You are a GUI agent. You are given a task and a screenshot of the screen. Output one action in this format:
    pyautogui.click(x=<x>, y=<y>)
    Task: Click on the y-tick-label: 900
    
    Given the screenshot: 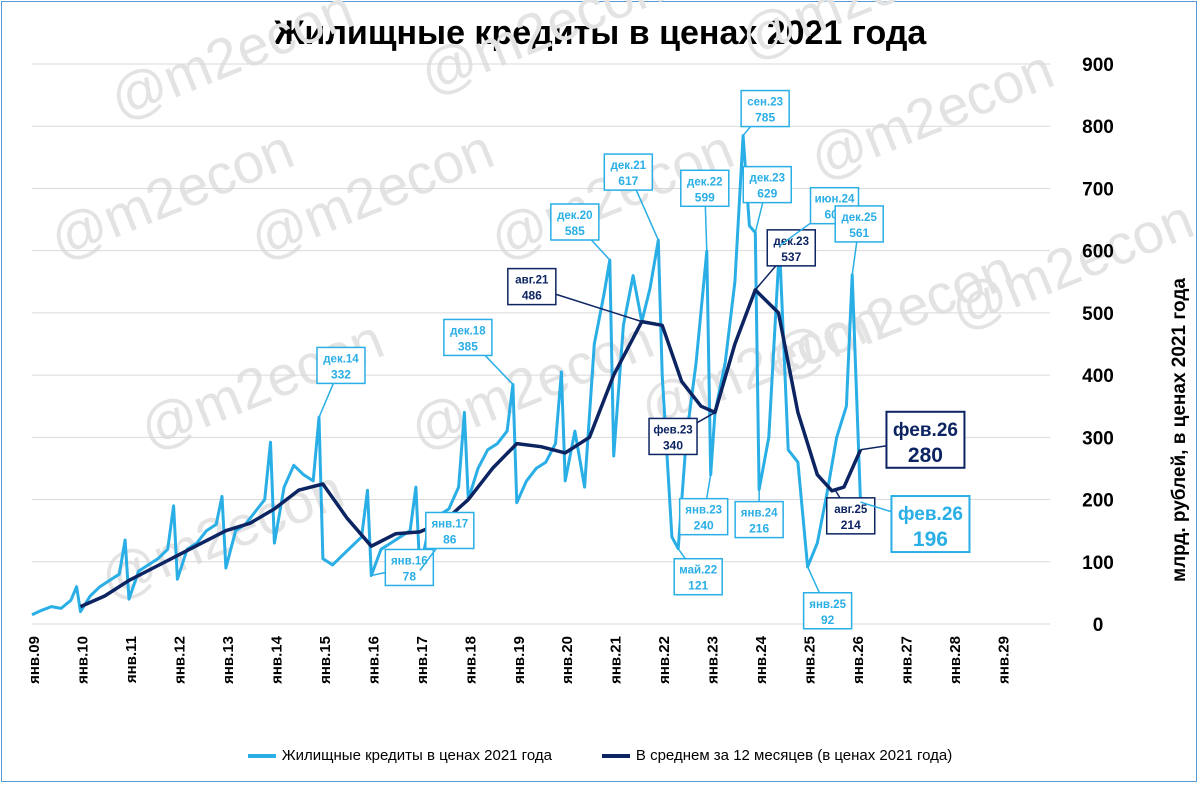 What is the action you would take?
    pyautogui.click(x=1098, y=65)
    